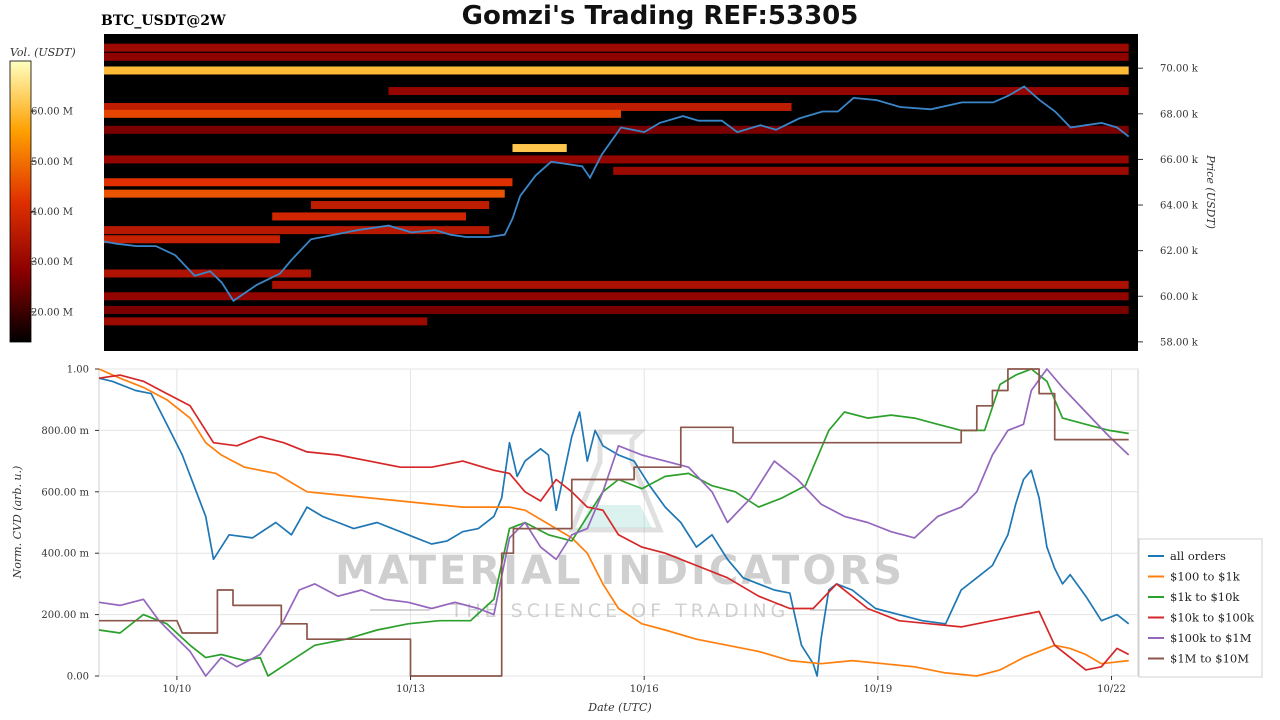  Describe the element at coordinates (52, 162) in the screenshot. I see `colorbar-tick-label: 50.00 M` at that location.